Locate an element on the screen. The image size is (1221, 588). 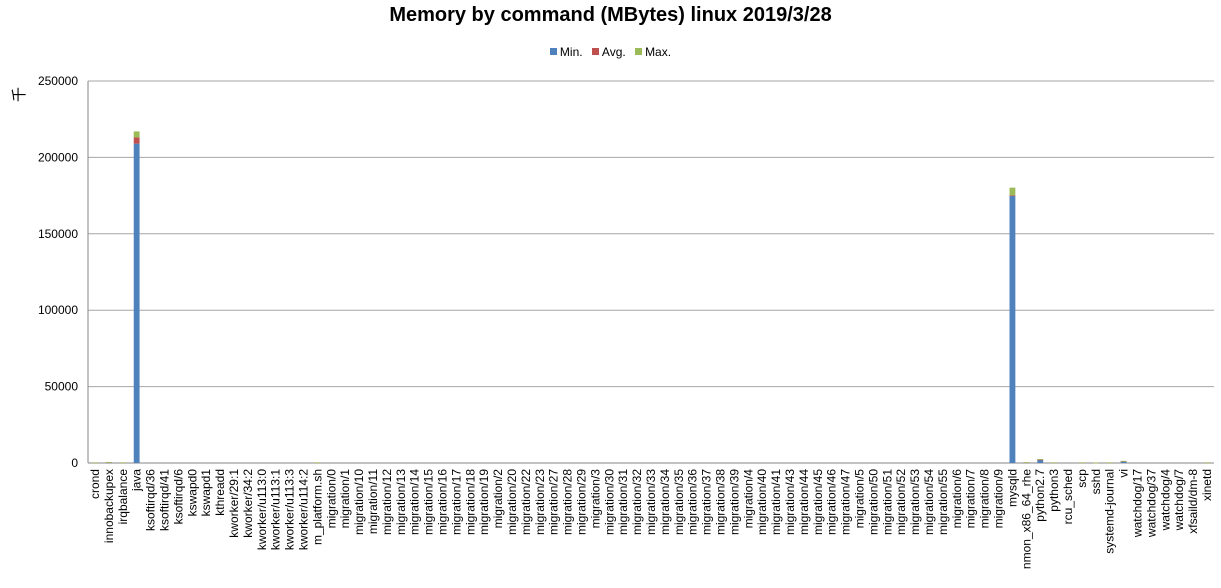
legend-item-min: Min. is located at coordinates (566, 52).